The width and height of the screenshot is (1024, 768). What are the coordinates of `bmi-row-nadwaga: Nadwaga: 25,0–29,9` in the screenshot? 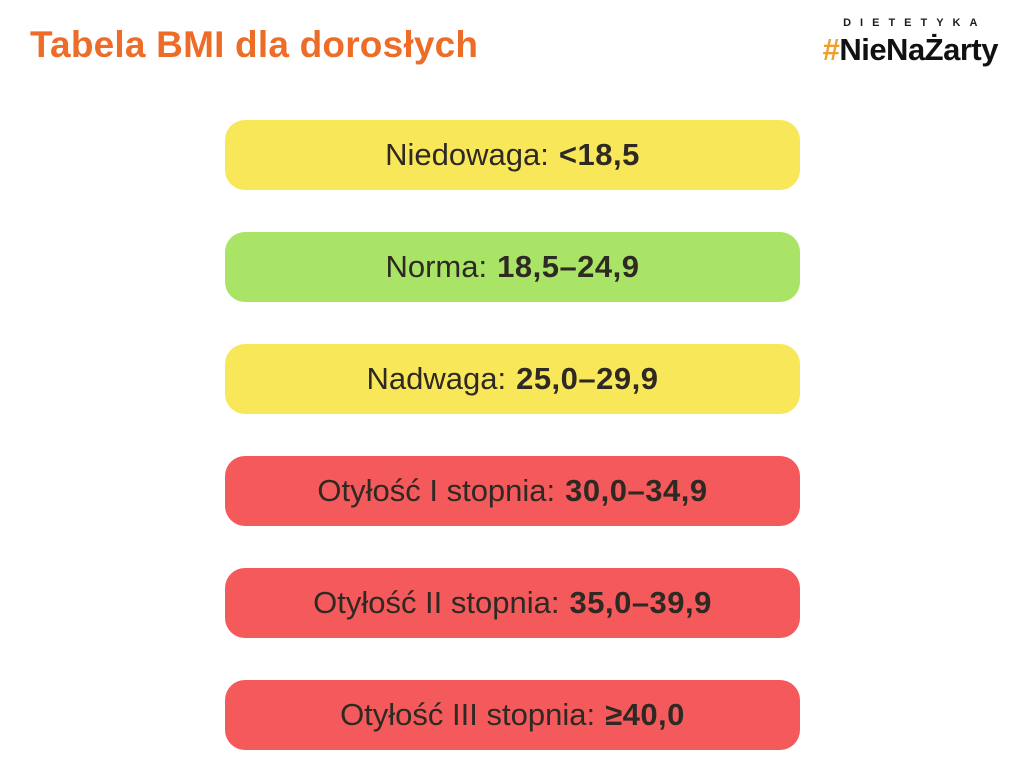 It's located at (512, 379).